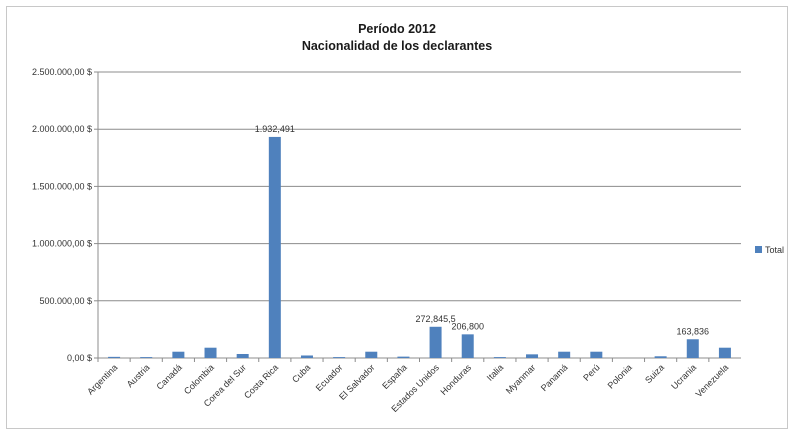  Describe the element at coordinates (261, 381) in the screenshot. I see `x-tick-label: Costa Rica` at that location.